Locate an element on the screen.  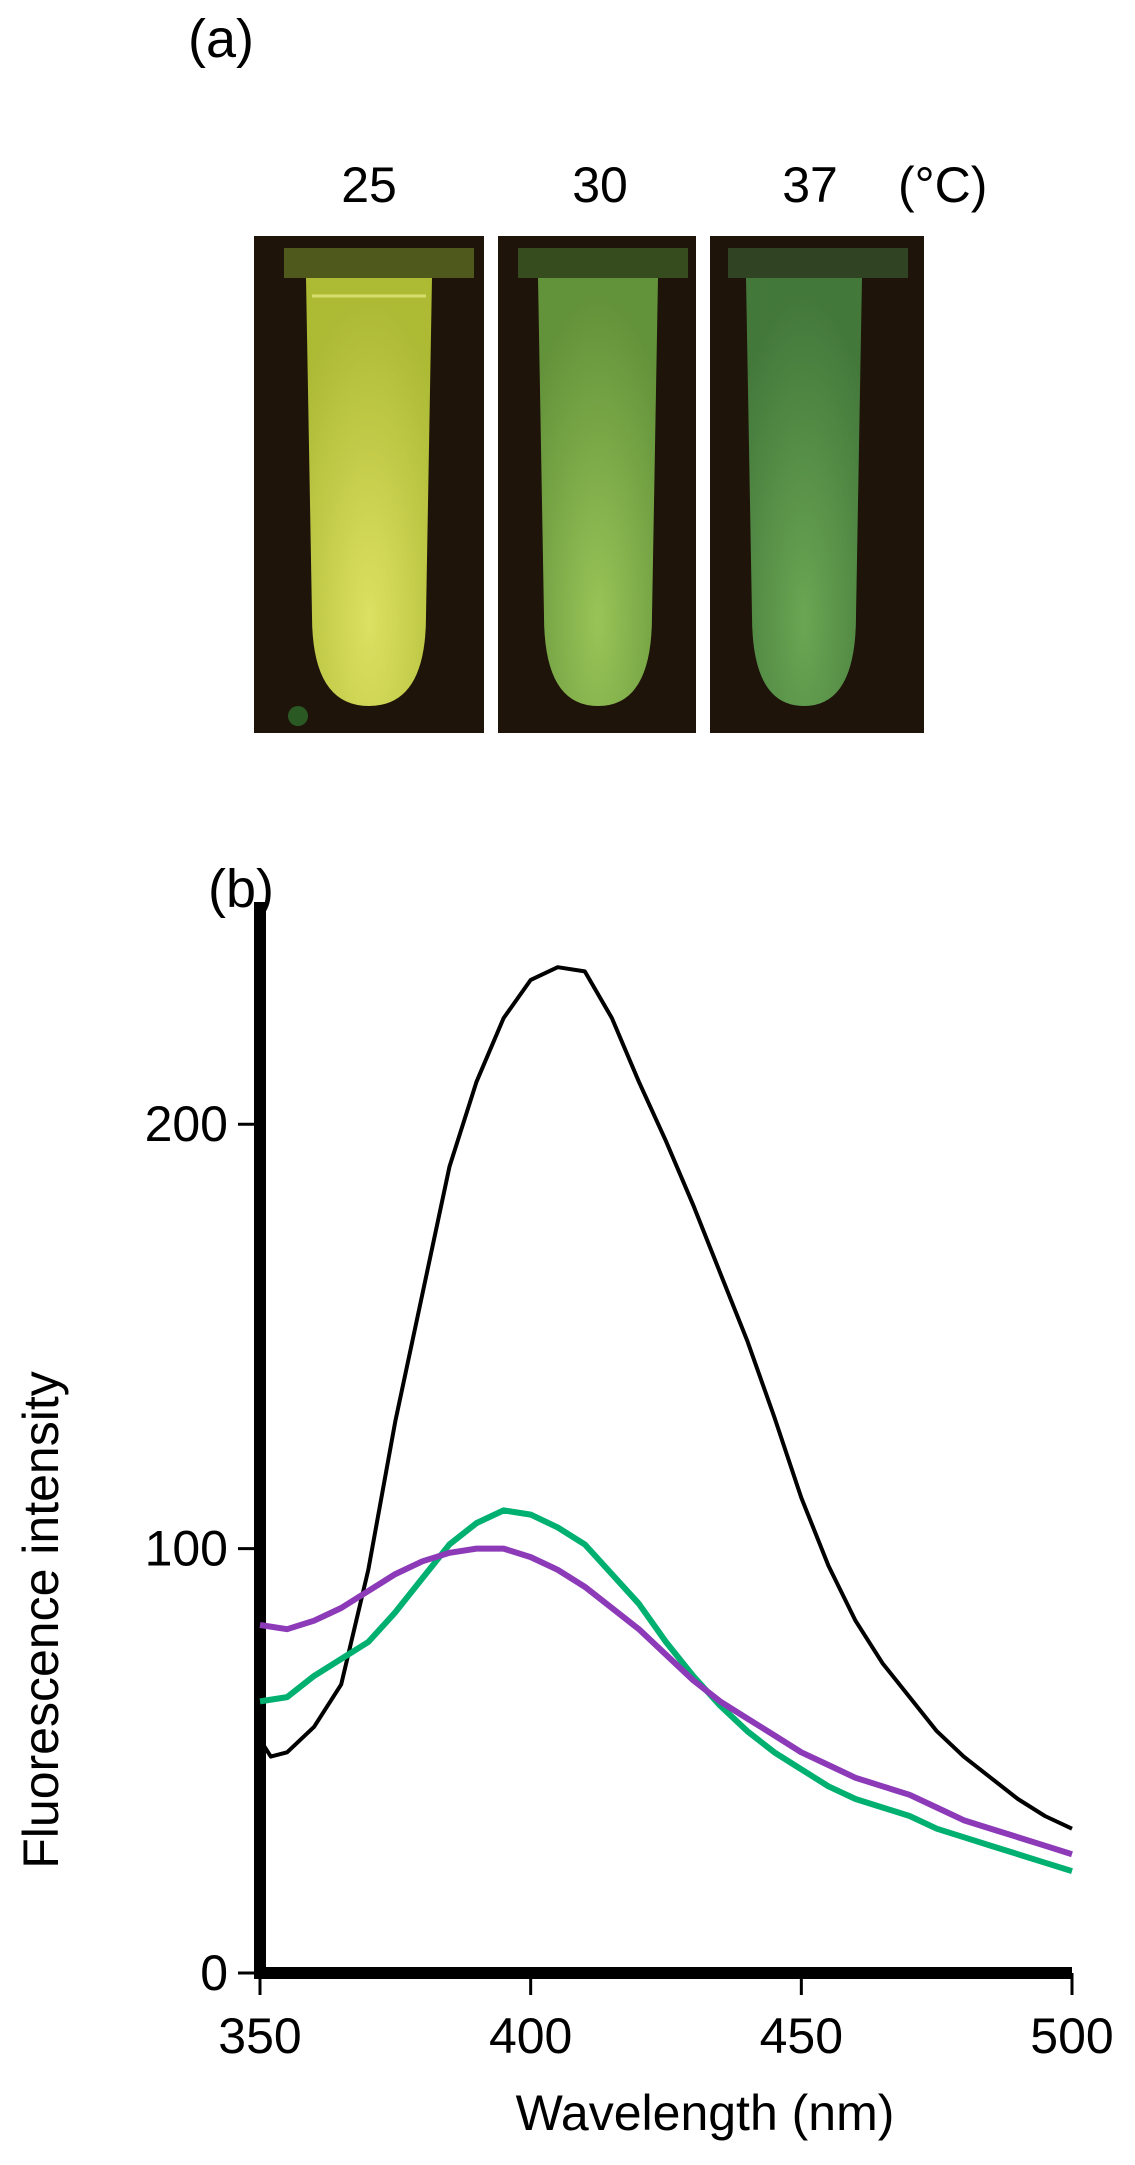
tube-3-temperature: 37 is located at coordinates (810, 185).